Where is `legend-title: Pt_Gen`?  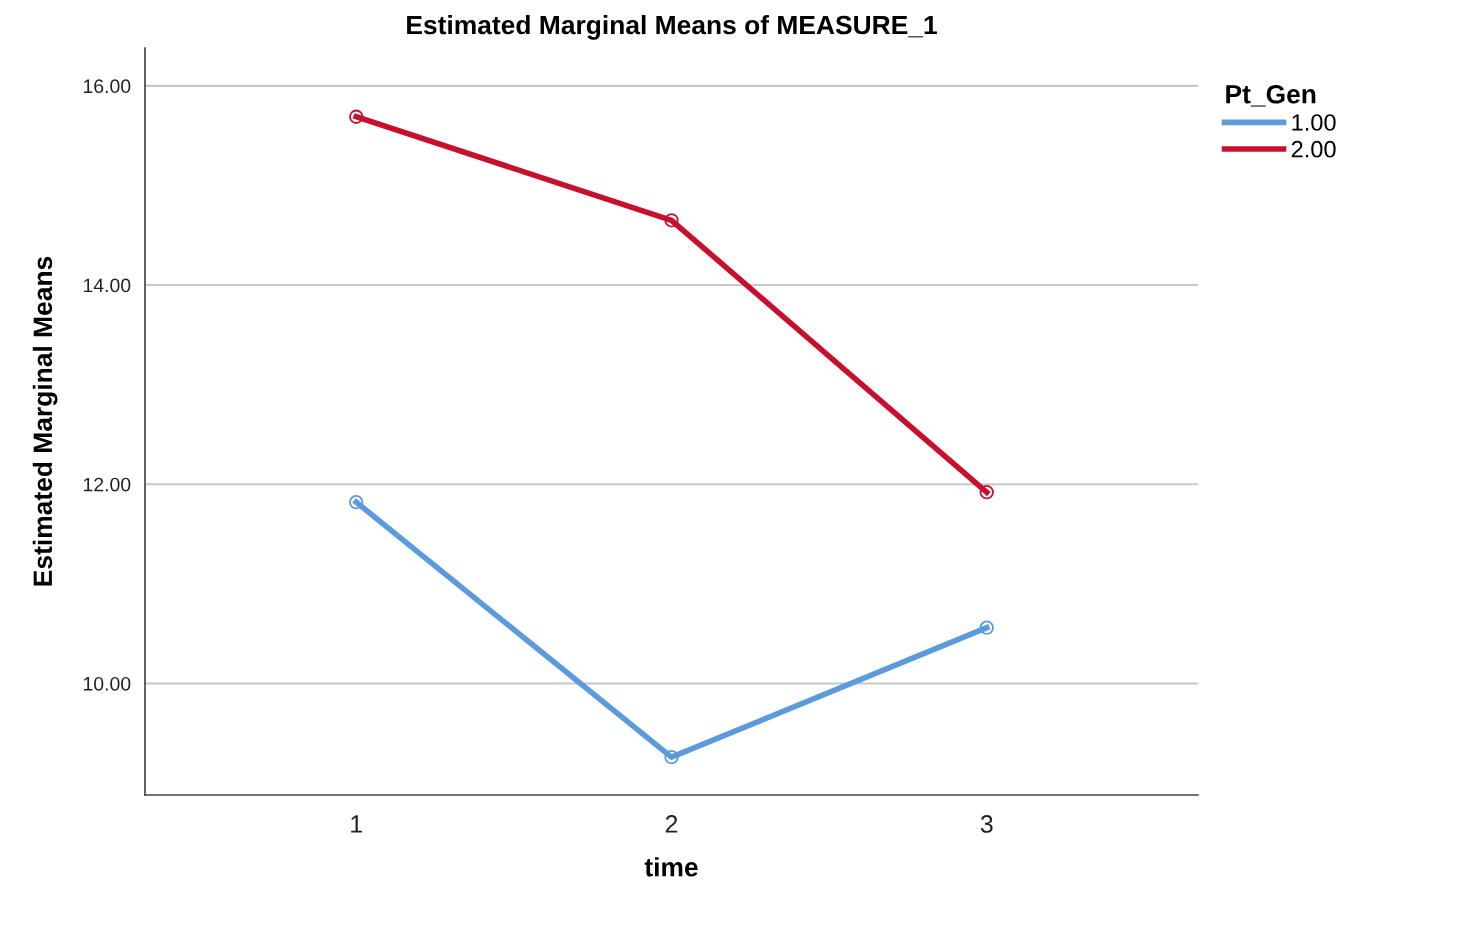 legend-title: Pt_Gen is located at coordinates (1271, 95).